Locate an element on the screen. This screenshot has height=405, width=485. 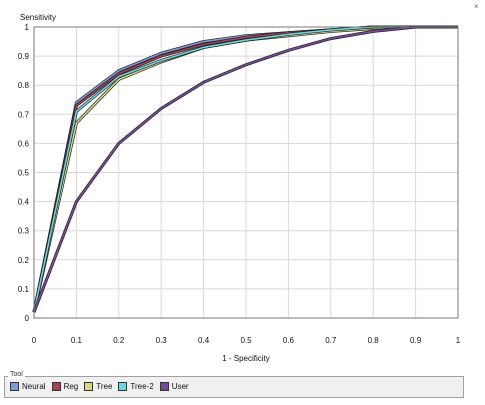
y-tick-label: 1 is located at coordinates (27, 27).